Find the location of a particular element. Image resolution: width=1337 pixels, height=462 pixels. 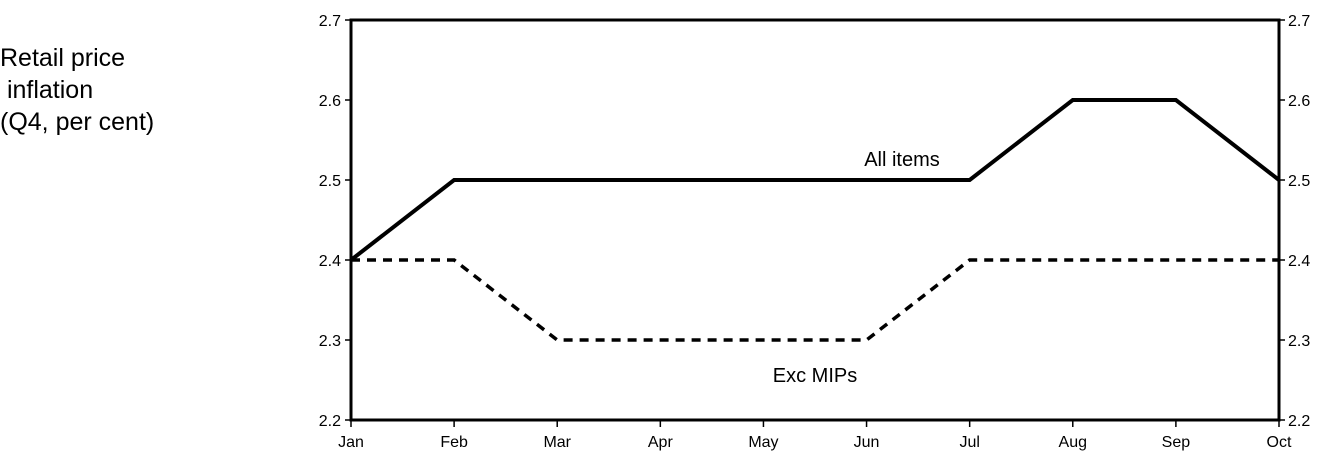

x-tick-label: May is located at coordinates (763, 442).